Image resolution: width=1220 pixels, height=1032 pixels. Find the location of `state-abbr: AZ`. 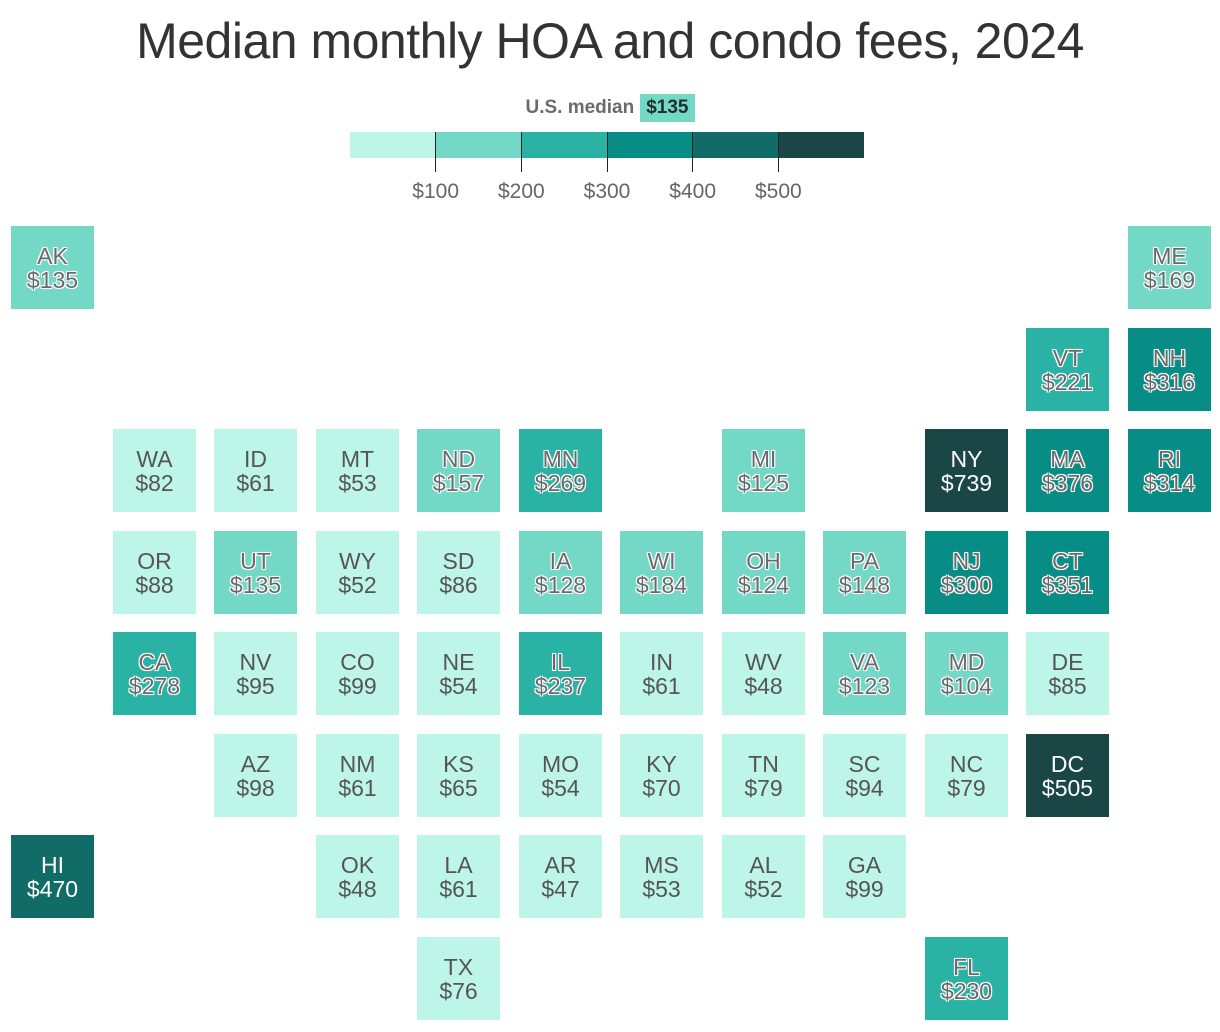

state-abbr: AZ is located at coordinates (255, 763).